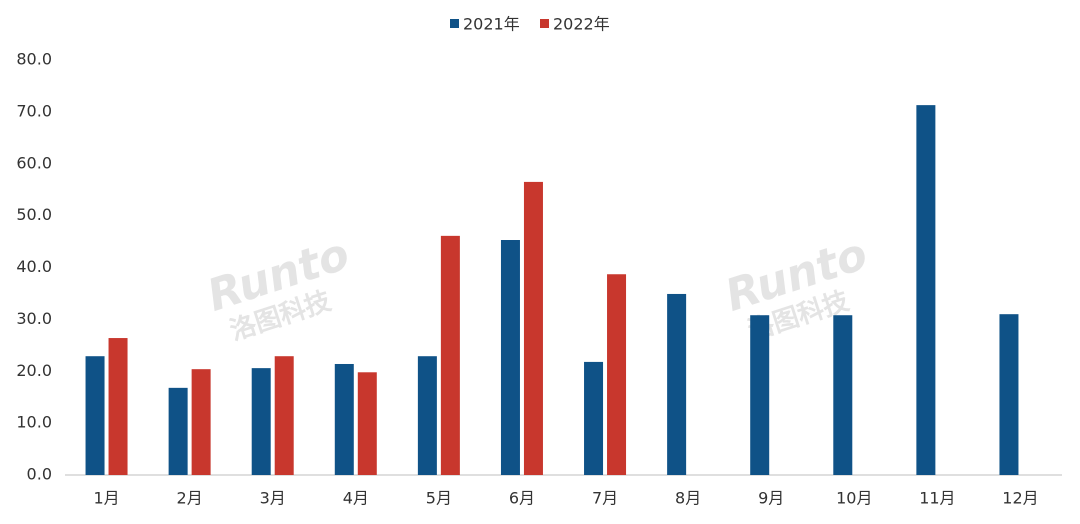 Image resolution: width=1080 pixels, height=524 pixels. What do you see at coordinates (34, 370) in the screenshot?
I see `y-tick-label: 20.0` at bounding box center [34, 370].